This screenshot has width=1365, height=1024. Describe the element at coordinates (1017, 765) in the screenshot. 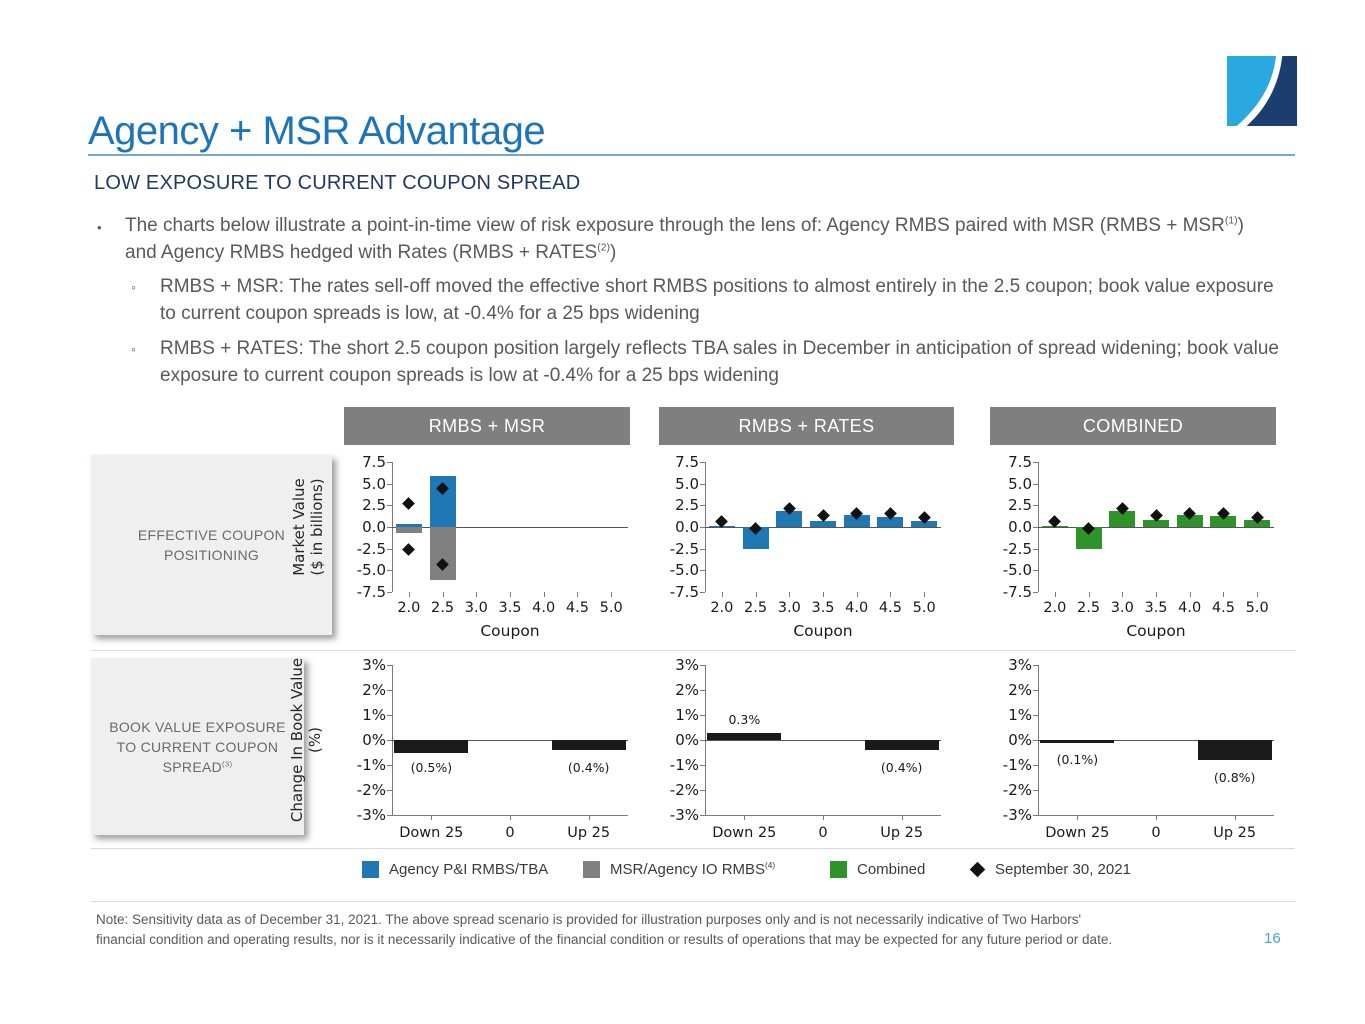

I see `ytick-label: -1%` at that location.